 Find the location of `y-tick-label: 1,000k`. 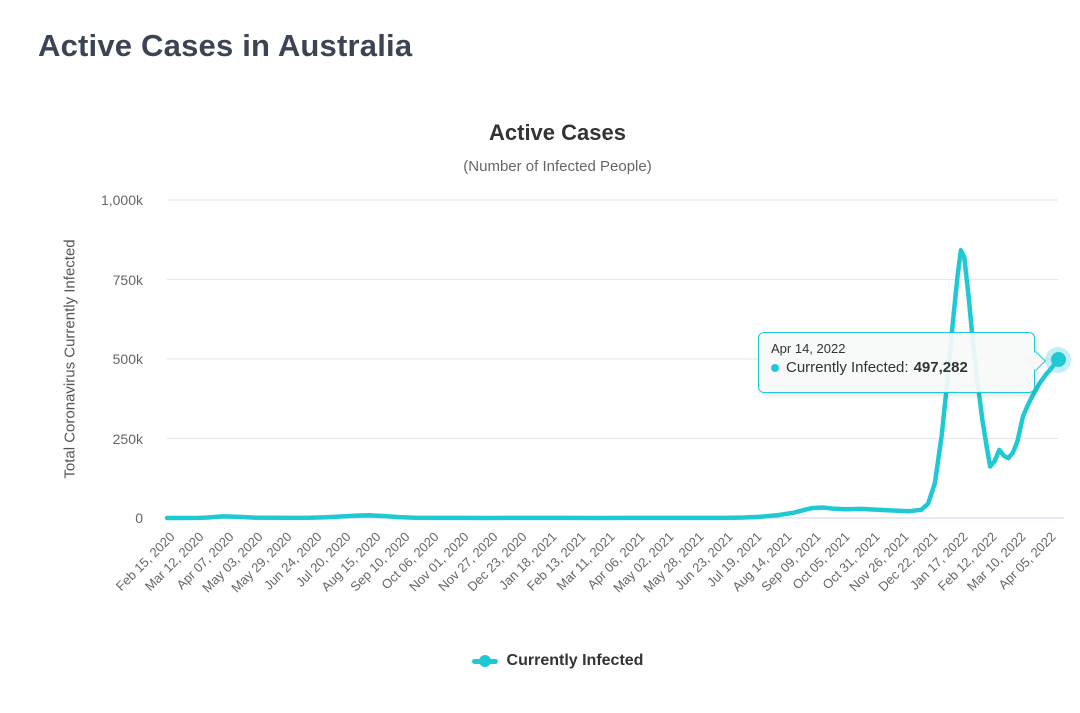

y-tick-label: 1,000k is located at coordinates (121, 200).